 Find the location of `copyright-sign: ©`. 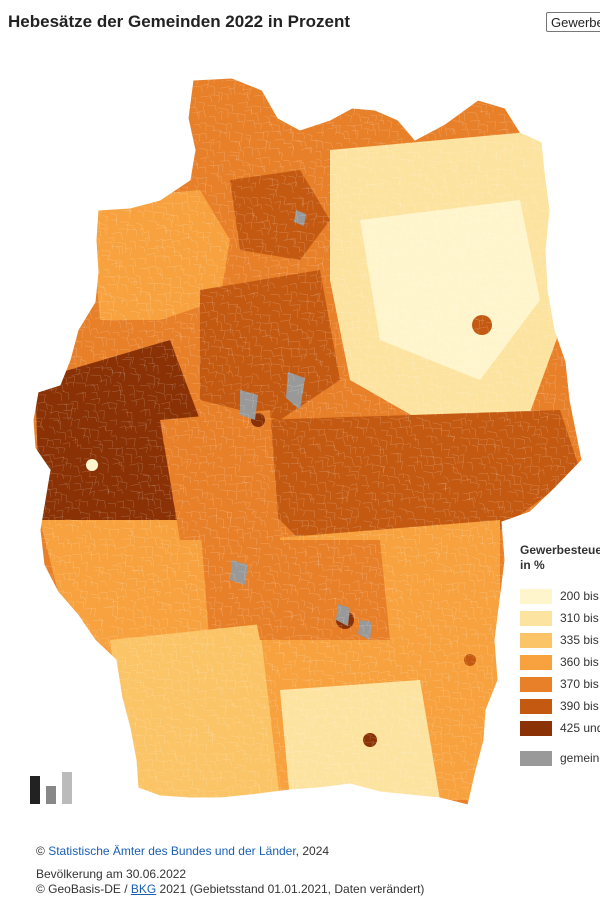

copyright-sign: © is located at coordinates (42, 851).